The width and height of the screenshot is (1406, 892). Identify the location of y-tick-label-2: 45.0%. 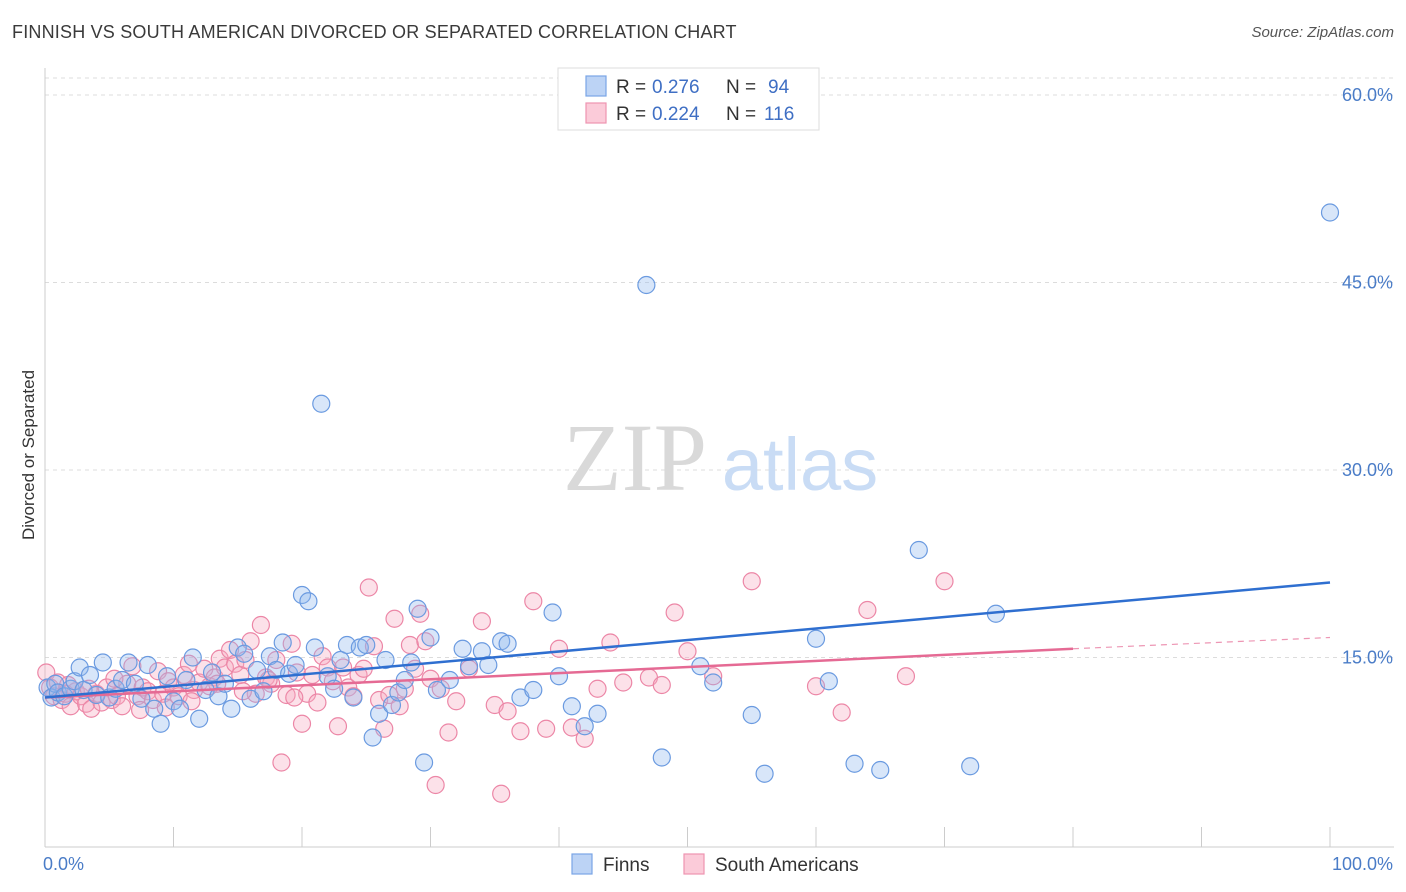
(1367, 283).